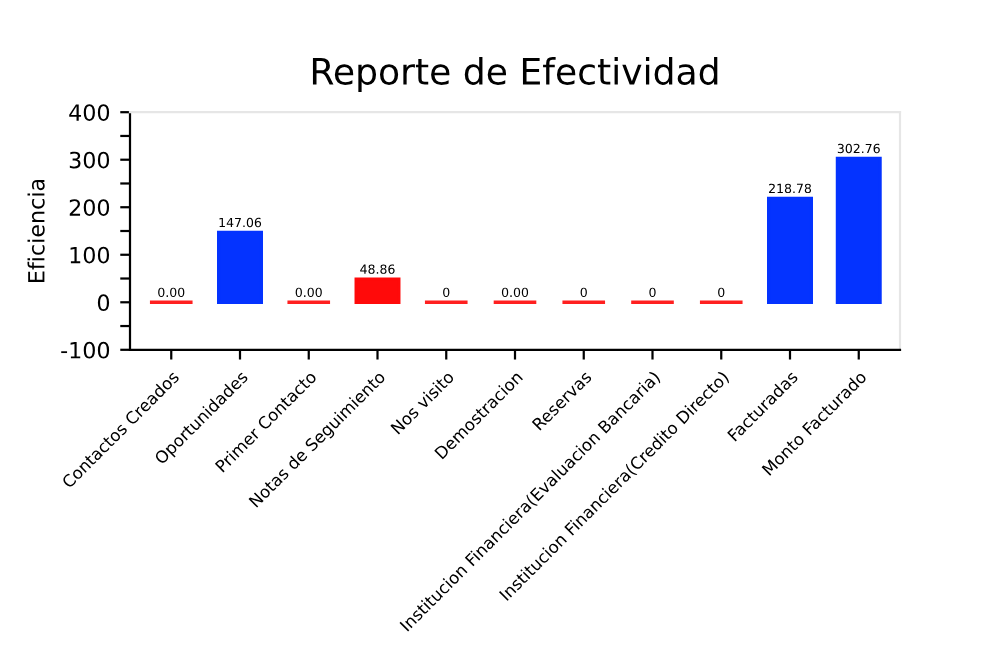 The height and width of the screenshot is (660, 1000). I want to click on y-tick-label: 300, so click(89, 160).